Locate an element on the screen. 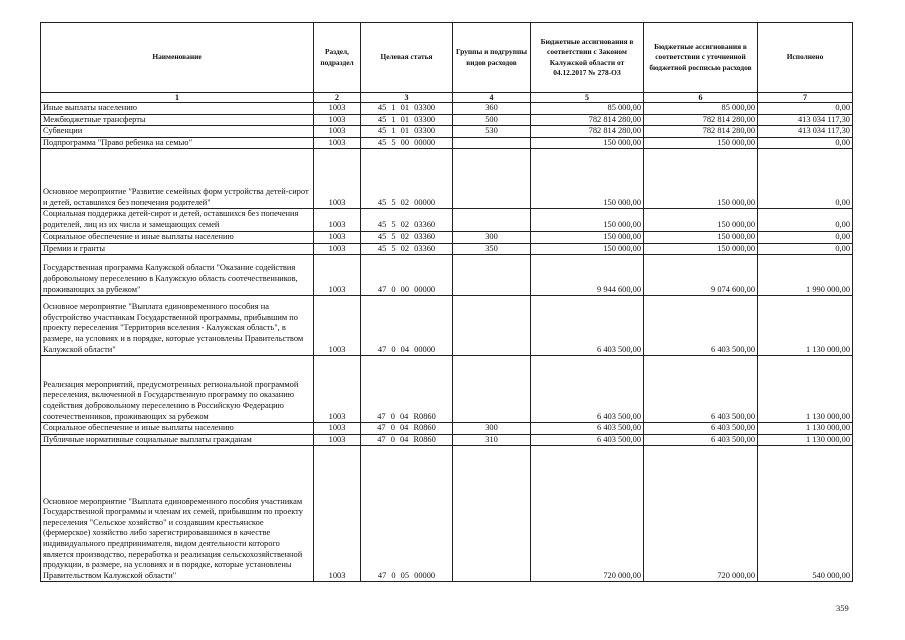 The width and height of the screenshot is (905, 640). cell-target: 45 5 00 00000 is located at coordinates (406, 143).